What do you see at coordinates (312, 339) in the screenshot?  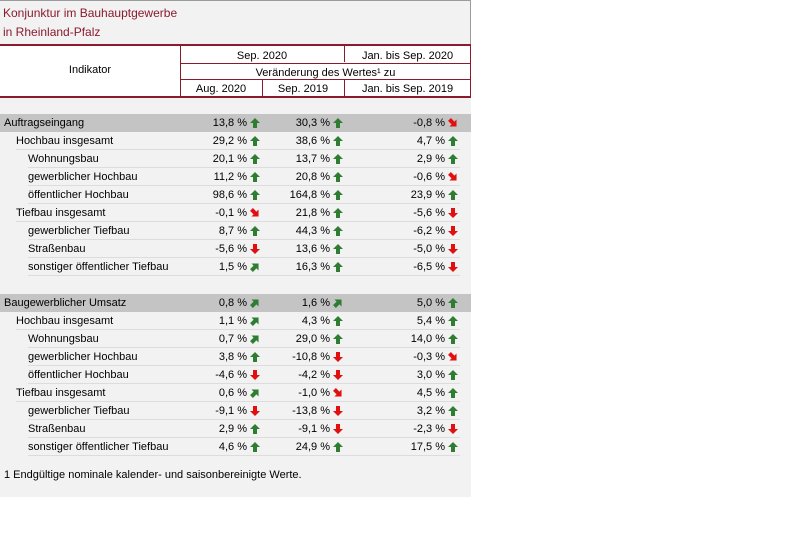 I see `row-value: 29,0 %` at bounding box center [312, 339].